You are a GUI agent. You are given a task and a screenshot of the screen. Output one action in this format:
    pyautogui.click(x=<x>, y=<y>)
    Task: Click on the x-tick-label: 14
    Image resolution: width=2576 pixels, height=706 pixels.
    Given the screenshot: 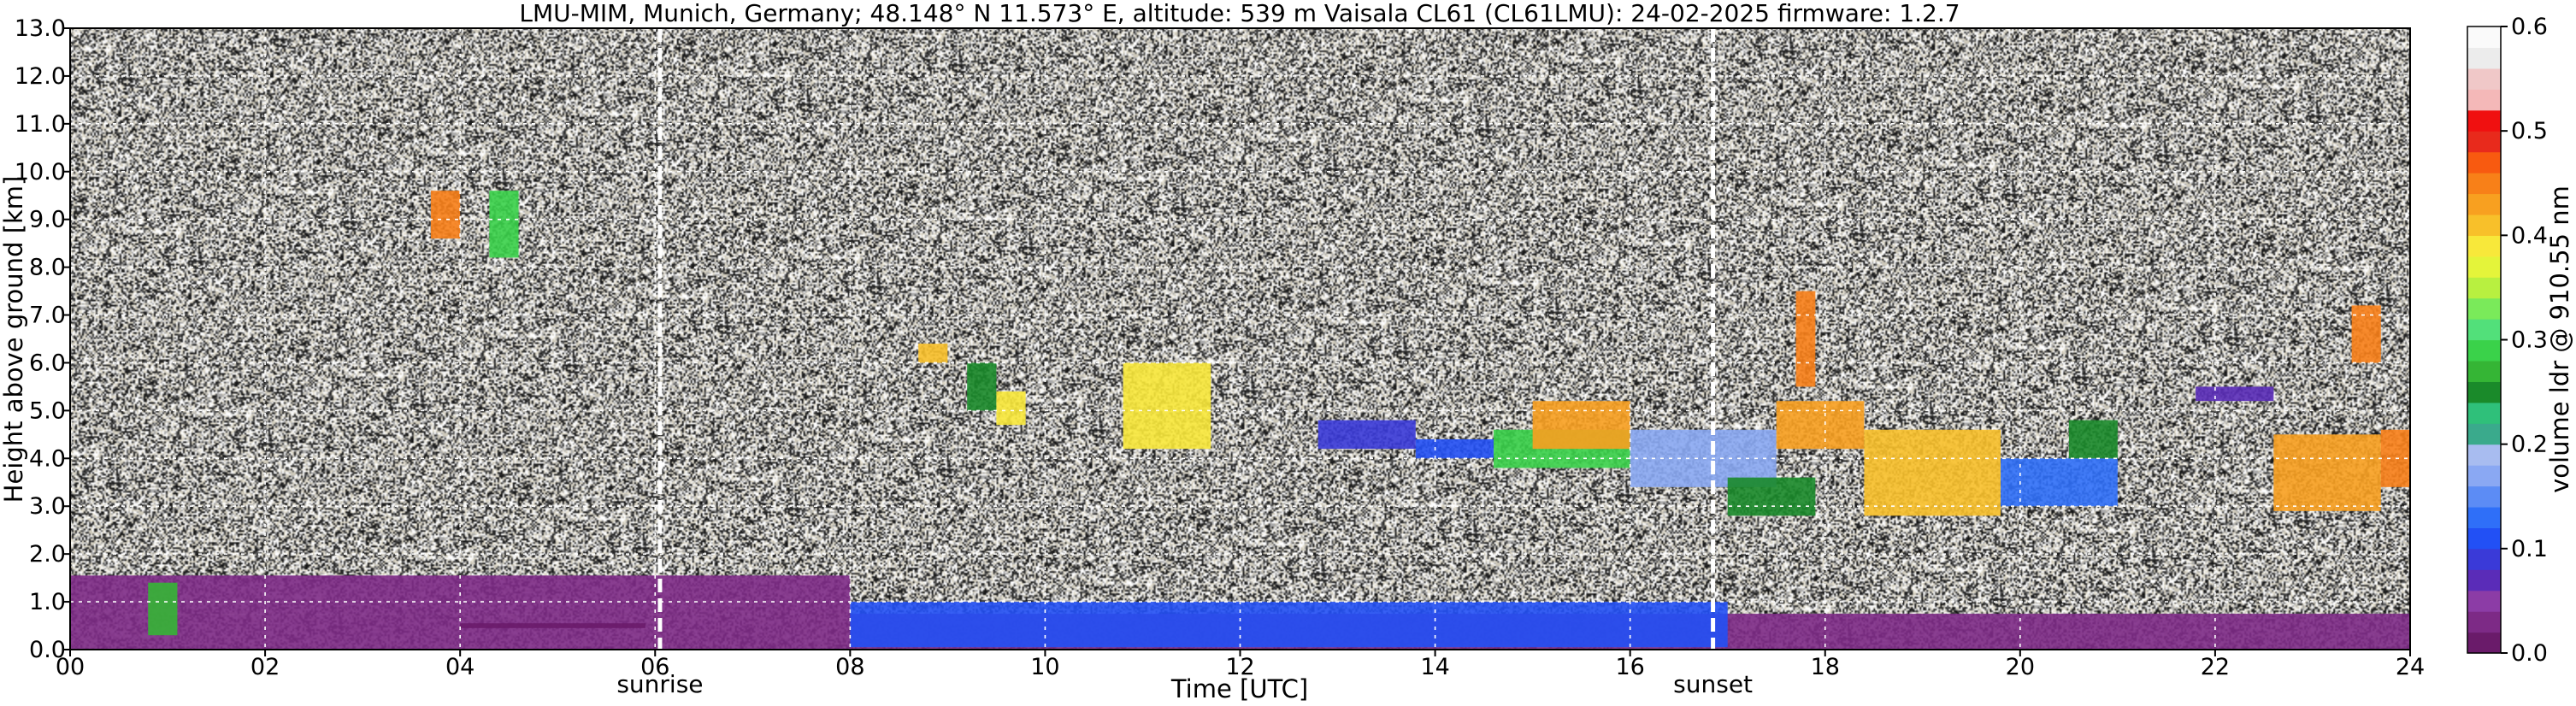 What is the action you would take?
    pyautogui.click(x=1434, y=667)
    